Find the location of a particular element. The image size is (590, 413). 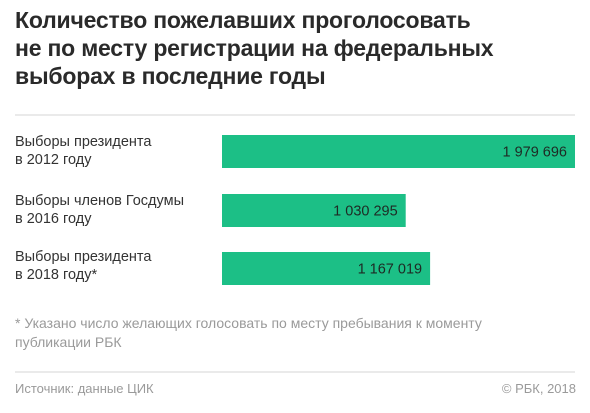

category-label-2-line-1: Выборы членов Госдумы is located at coordinates (99, 201).